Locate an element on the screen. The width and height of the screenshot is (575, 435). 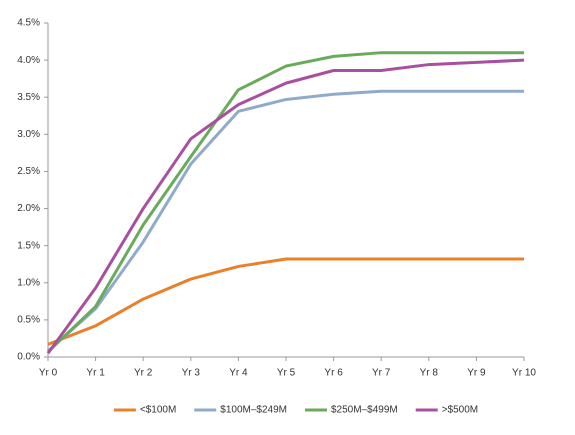
y-tick-label: 0.0% is located at coordinates (28, 357).